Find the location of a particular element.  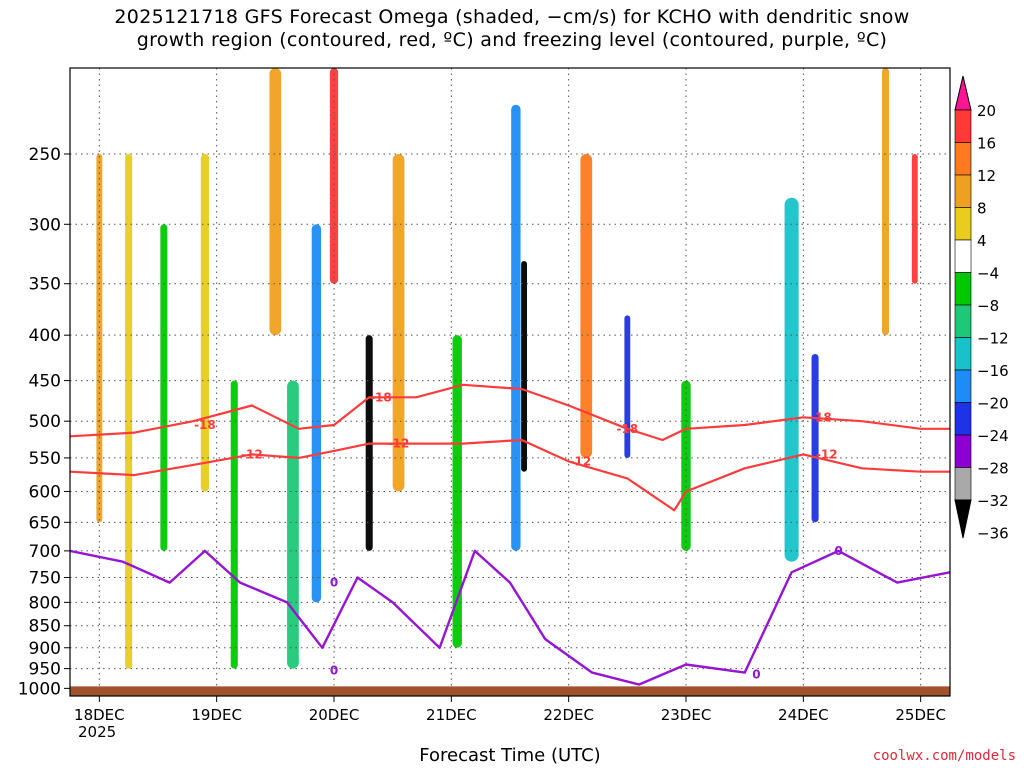

dgz-label-minus18-0: -18 is located at coordinates (205, 425).